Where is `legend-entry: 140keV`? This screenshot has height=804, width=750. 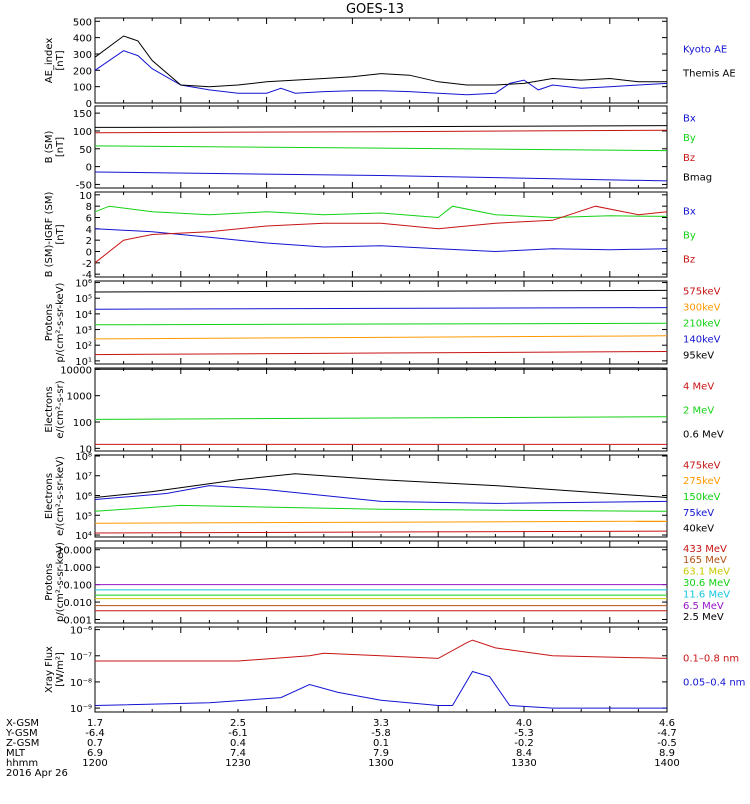 legend-entry: 140keV is located at coordinates (702, 339).